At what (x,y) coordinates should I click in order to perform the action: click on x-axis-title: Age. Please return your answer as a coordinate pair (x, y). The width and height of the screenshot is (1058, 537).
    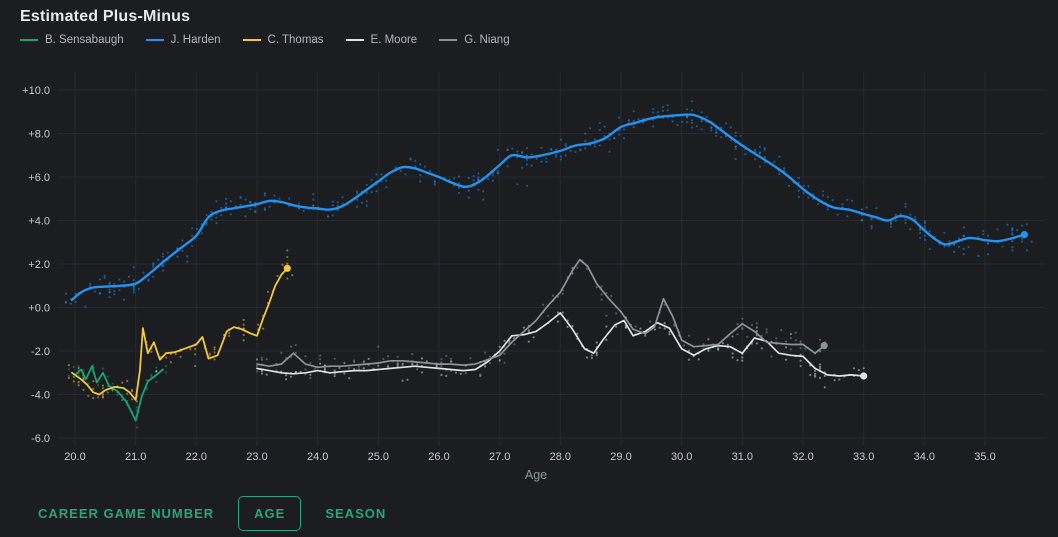
    Looking at the image, I should click on (536, 475).